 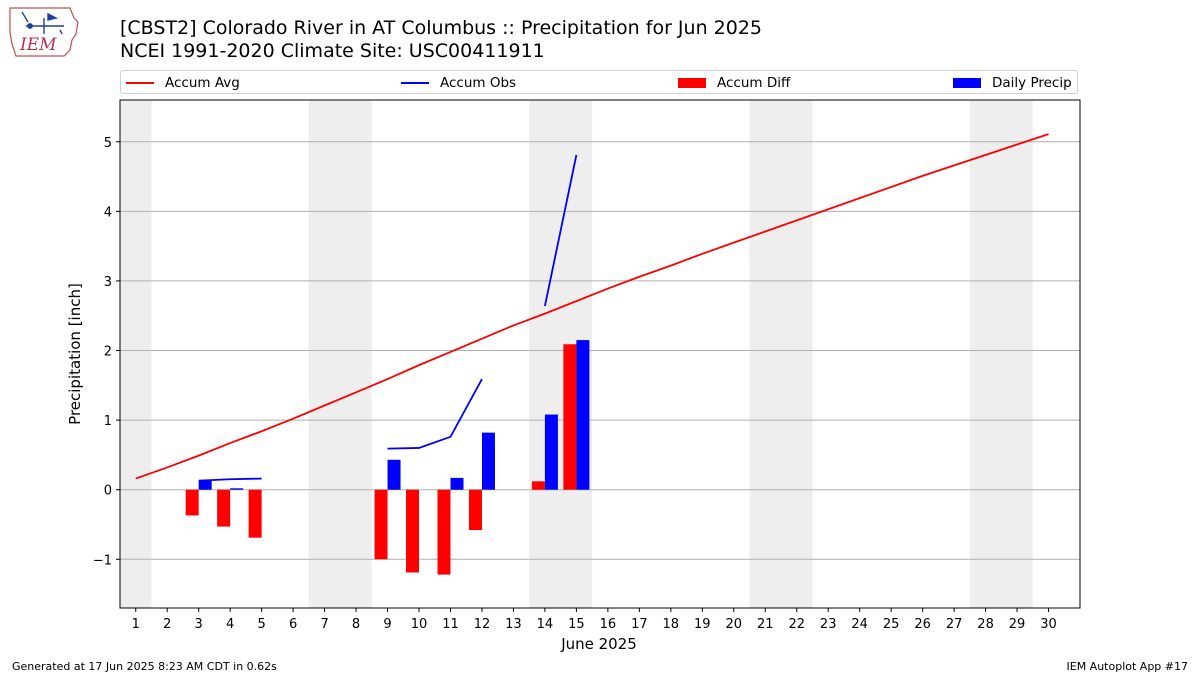 I want to click on legend-item-accum-avg: Accum Avg, so click(x=183, y=83).